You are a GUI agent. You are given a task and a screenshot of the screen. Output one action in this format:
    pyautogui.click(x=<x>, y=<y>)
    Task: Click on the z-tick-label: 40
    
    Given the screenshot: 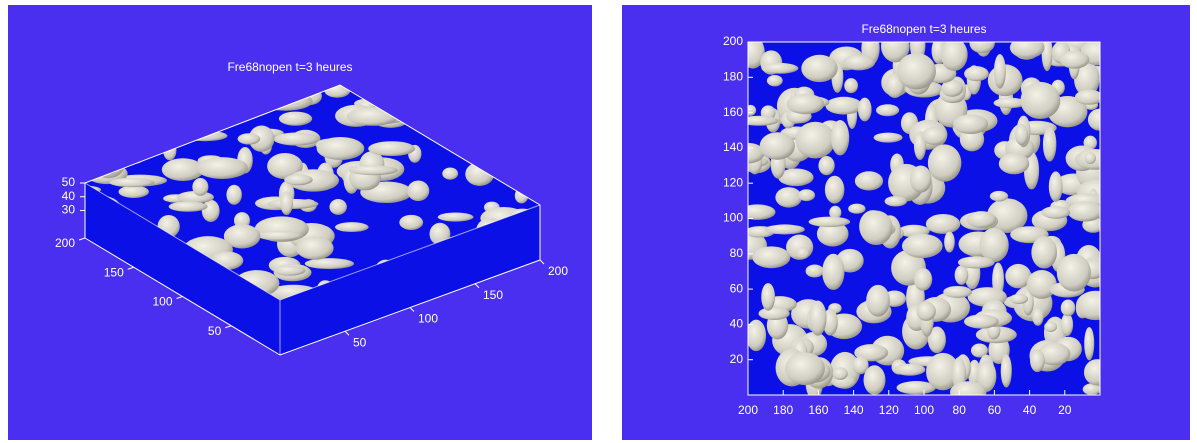 What is the action you would take?
    pyautogui.click(x=69, y=196)
    